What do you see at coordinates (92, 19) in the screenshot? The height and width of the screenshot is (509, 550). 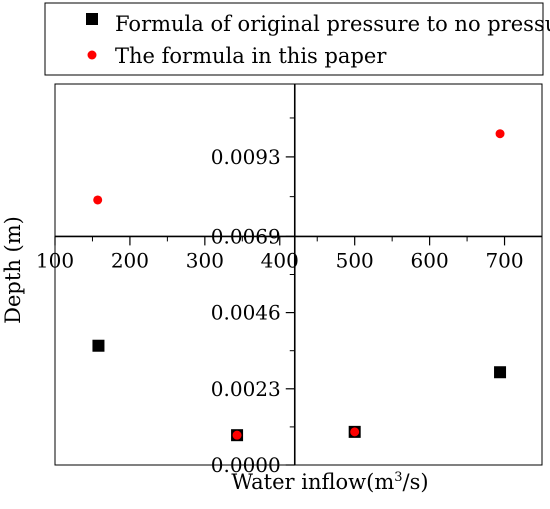 I see `legend-marker-square` at bounding box center [92, 19].